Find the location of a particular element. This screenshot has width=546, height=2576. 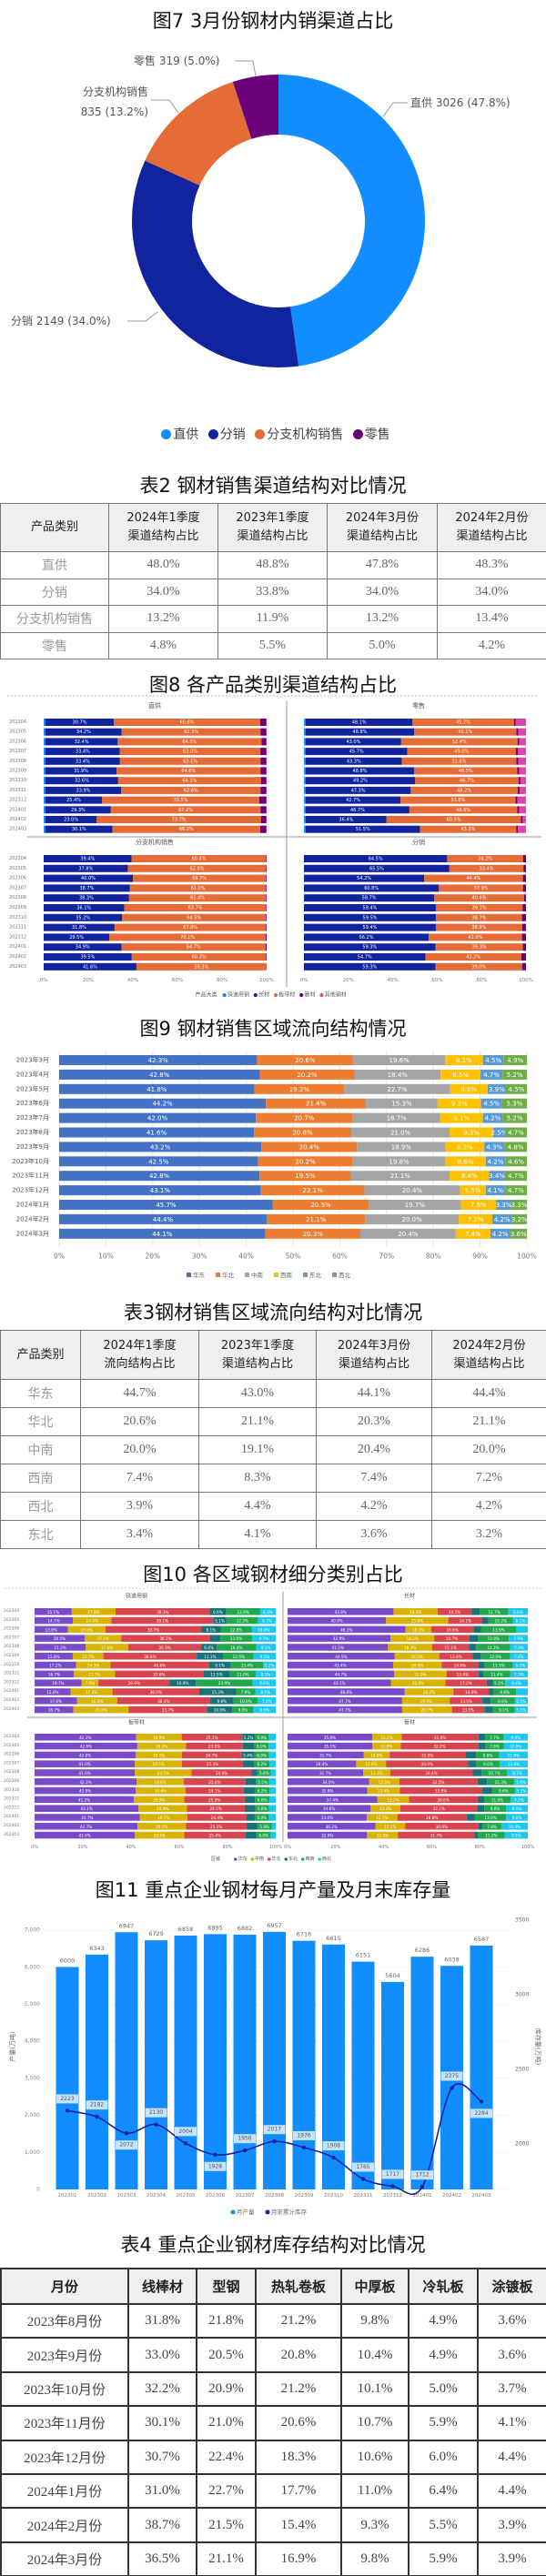

data-label: 10.9% is located at coordinates (376, 1755).